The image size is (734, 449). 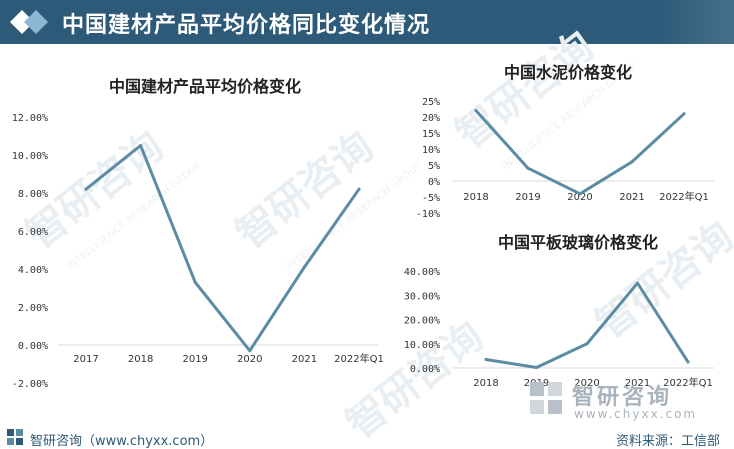 I want to click on y-tick-label: 2.00%, so click(x=33, y=308).